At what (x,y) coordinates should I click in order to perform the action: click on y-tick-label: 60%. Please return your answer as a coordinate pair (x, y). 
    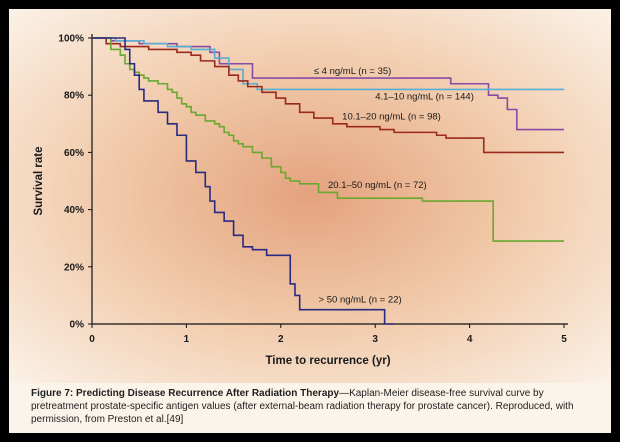
    Looking at the image, I should click on (74, 153).